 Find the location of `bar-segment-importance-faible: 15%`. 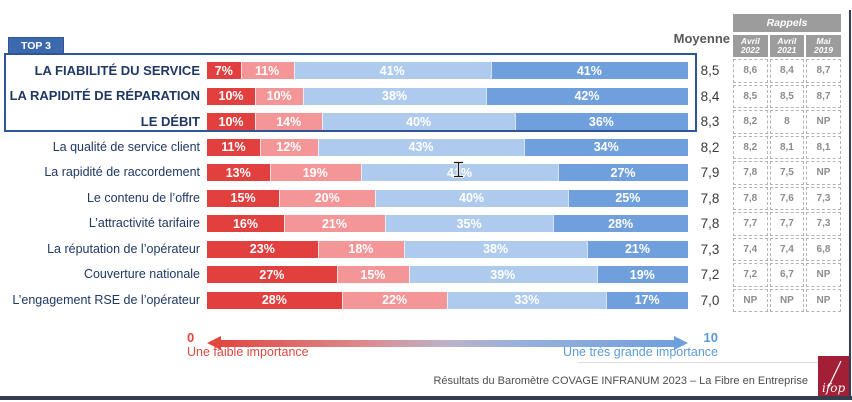

bar-segment-importance-faible: 15% is located at coordinates (372, 275).